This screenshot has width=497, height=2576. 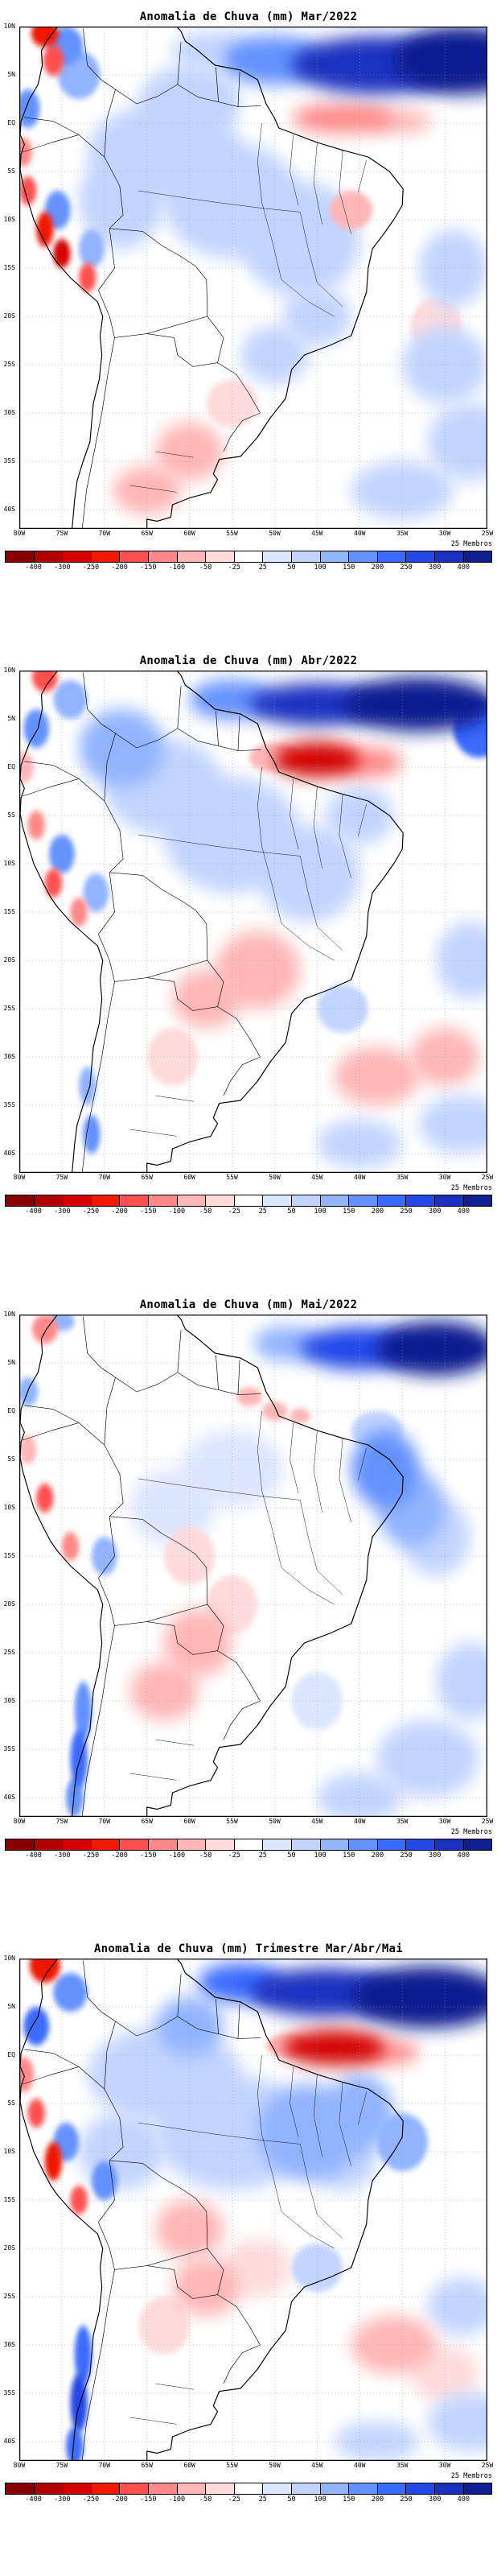 What do you see at coordinates (205, 568) in the screenshot?
I see `colorbar-tick-label: -50` at bounding box center [205, 568].